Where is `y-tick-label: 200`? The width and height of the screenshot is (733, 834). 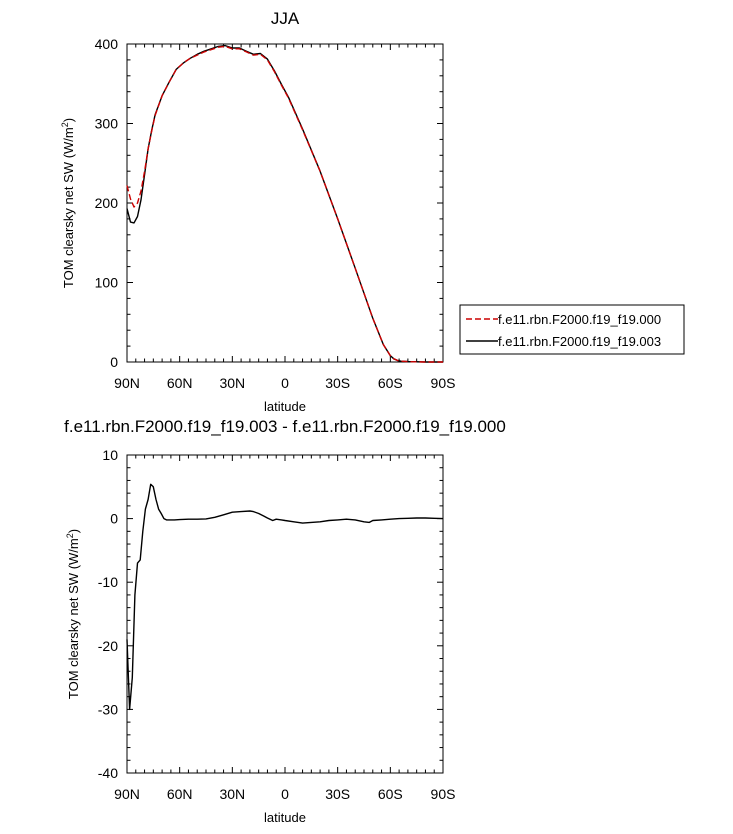 y-tick-label: 200 is located at coordinates (107, 203).